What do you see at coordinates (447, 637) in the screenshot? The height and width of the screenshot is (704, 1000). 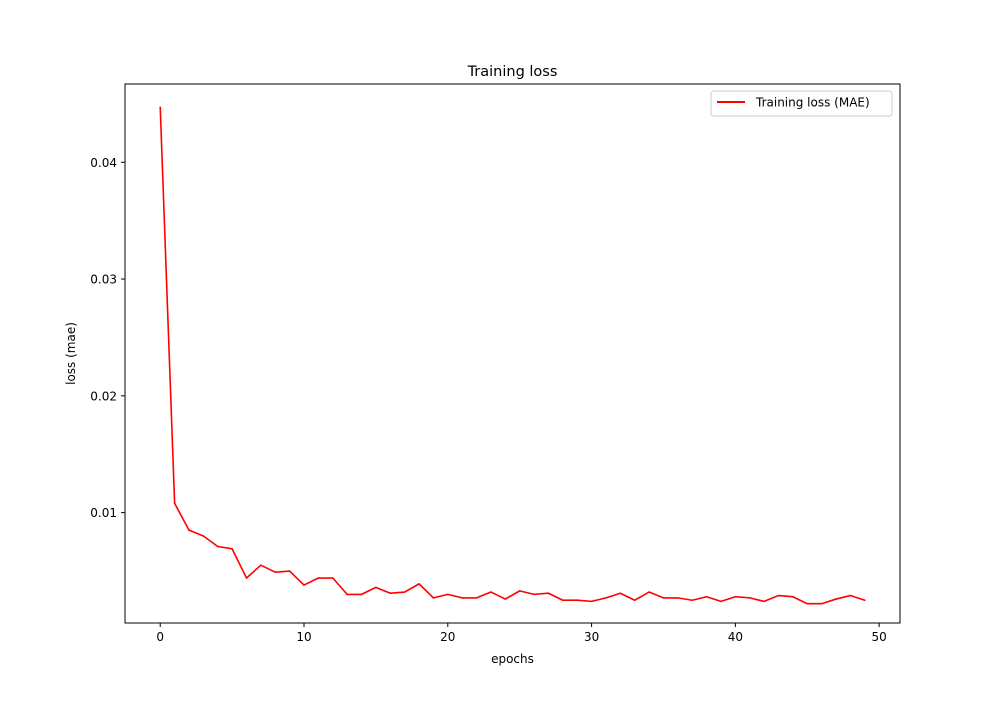 I see `x-tick-label: 20` at bounding box center [447, 637].